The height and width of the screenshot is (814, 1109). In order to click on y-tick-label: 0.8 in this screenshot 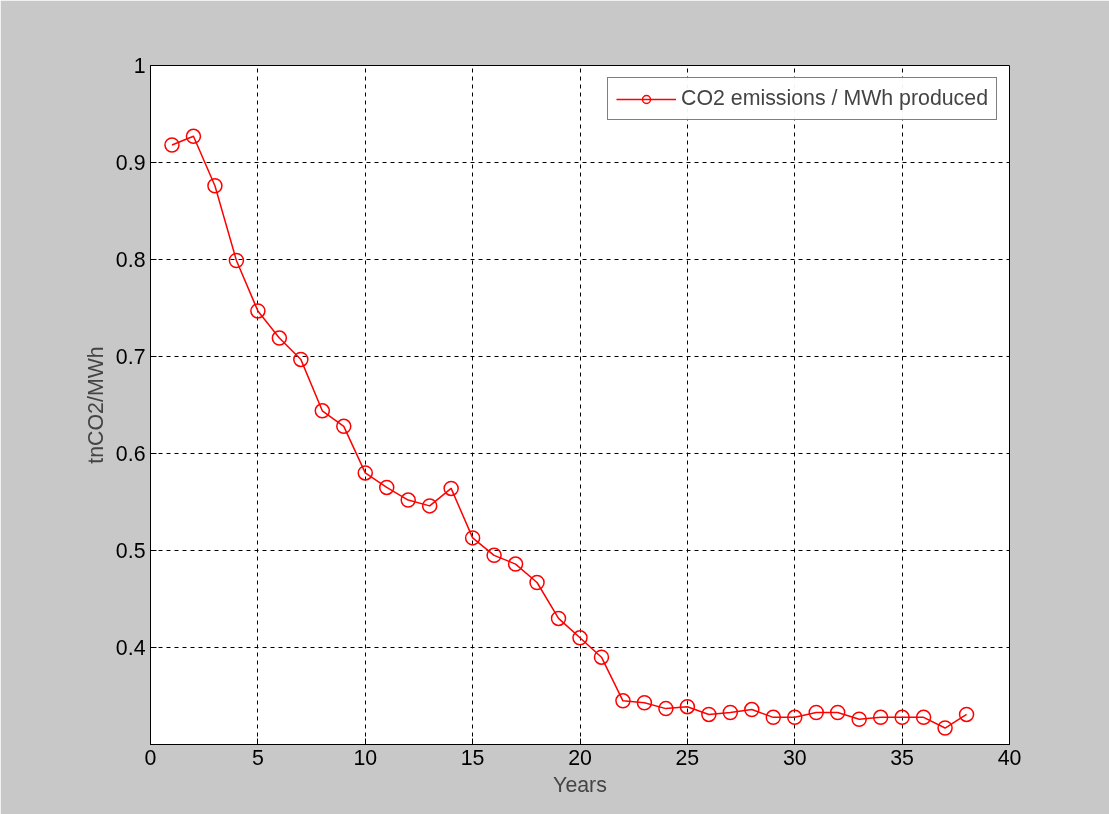, I will do `click(130, 260)`.